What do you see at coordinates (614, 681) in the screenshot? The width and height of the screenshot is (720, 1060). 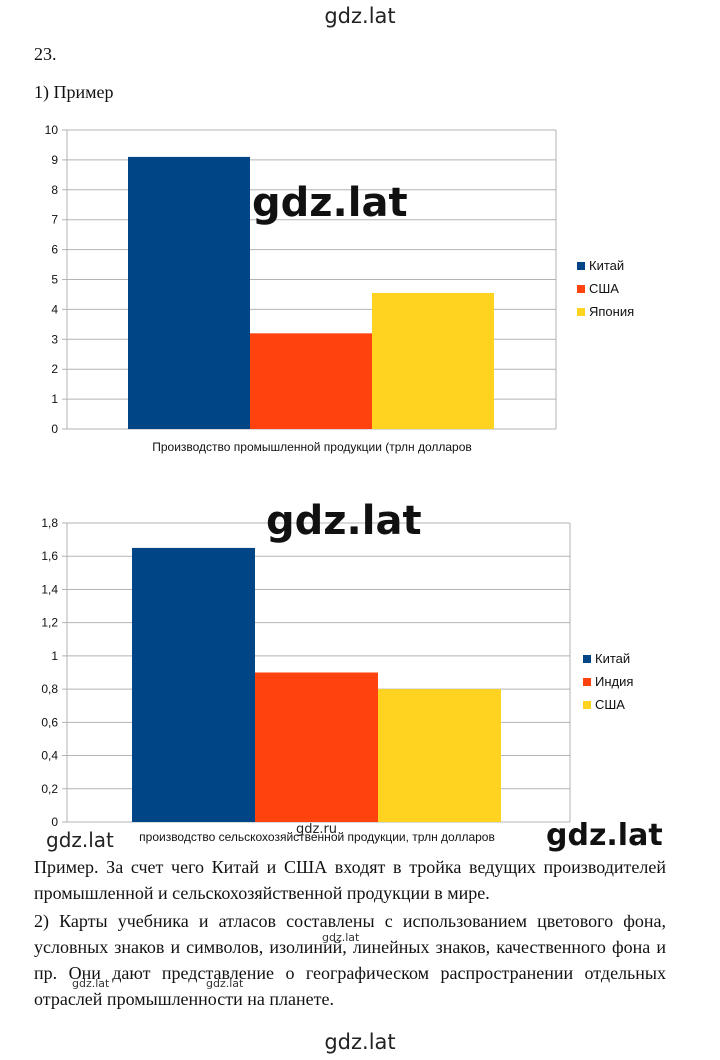 I see `legend-label: Индия` at bounding box center [614, 681].